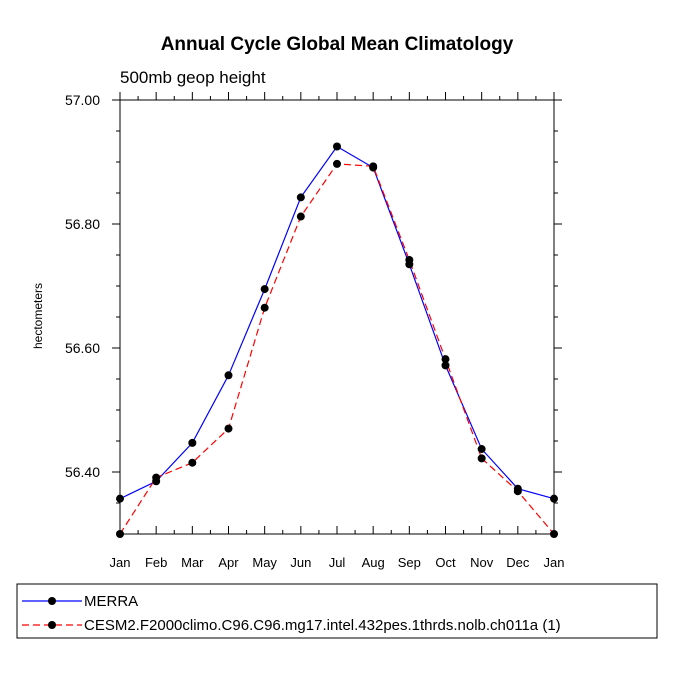 The width and height of the screenshot is (675, 675). I want to click on x-tick-label: Dec, so click(518, 562).